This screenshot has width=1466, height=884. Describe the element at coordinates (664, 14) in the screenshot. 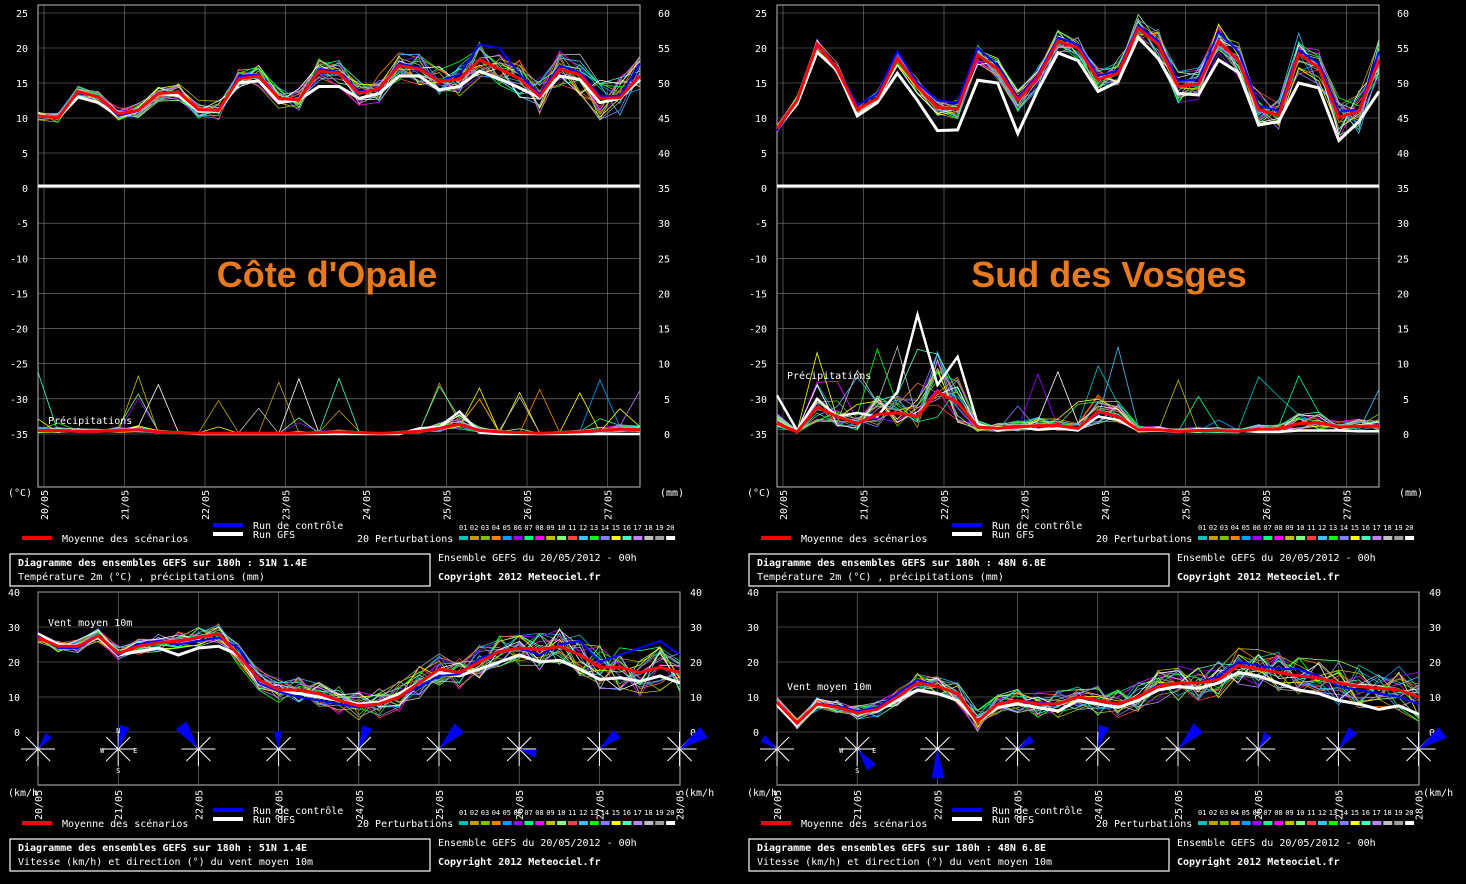

I see `right-axis-tick: 60` at that location.